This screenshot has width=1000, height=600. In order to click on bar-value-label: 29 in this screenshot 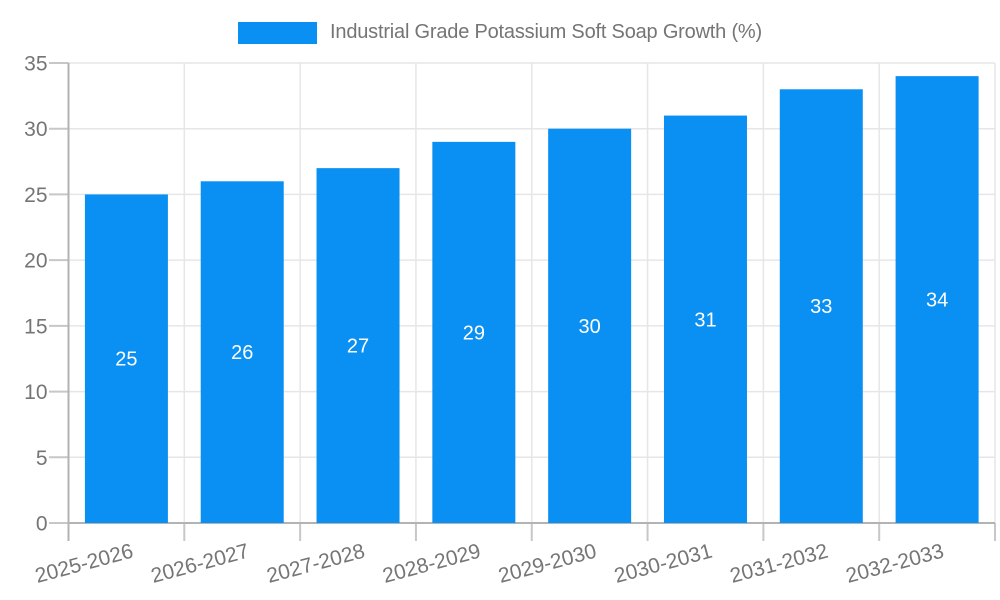, I will do `click(474, 333)`.